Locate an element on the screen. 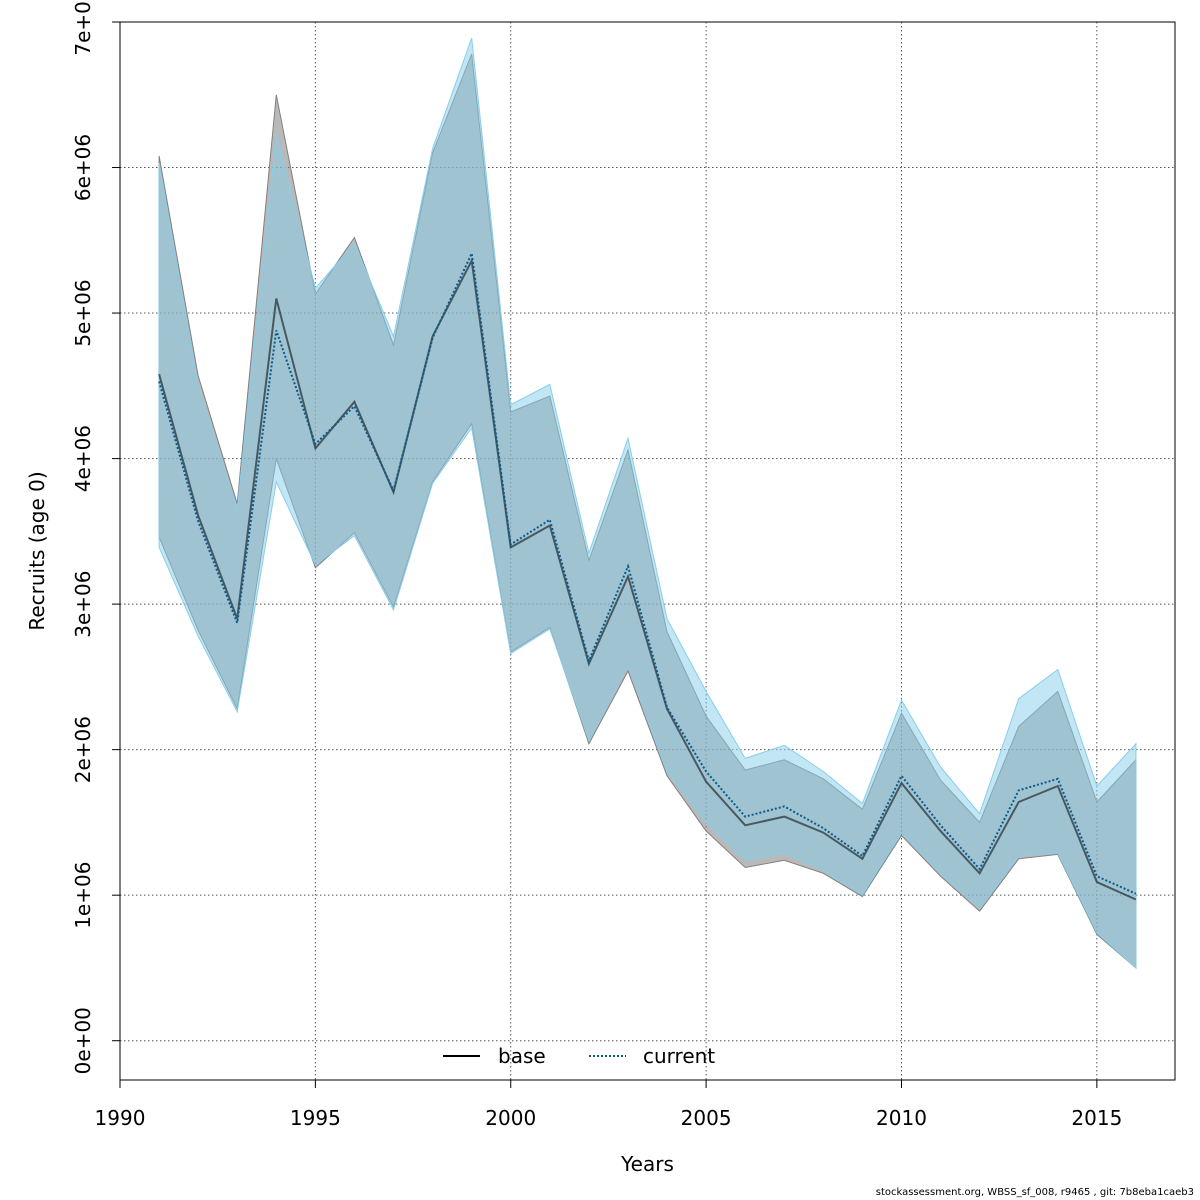 The height and width of the screenshot is (1200, 1200). x-axis-title: Years is located at coordinates (647, 1164).